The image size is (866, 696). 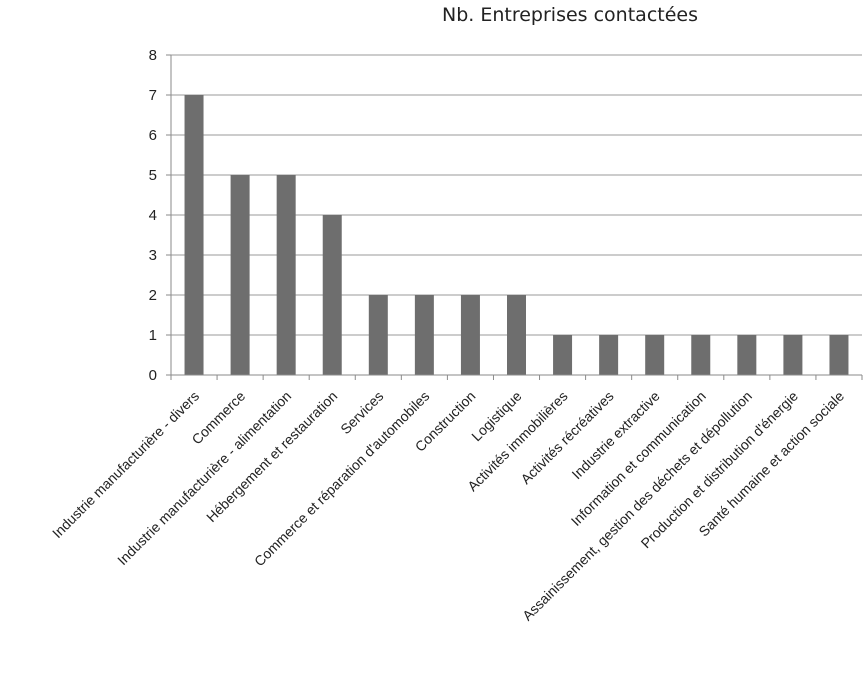 What do you see at coordinates (153, 215) in the screenshot?
I see `y-tick-label: 4` at bounding box center [153, 215].